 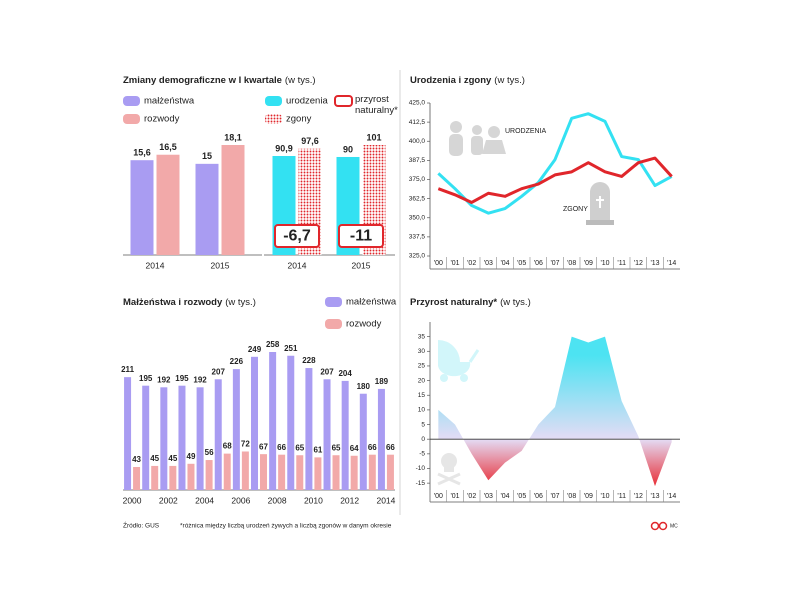 I want to click on x-tick-label: '07, so click(x=554, y=263).